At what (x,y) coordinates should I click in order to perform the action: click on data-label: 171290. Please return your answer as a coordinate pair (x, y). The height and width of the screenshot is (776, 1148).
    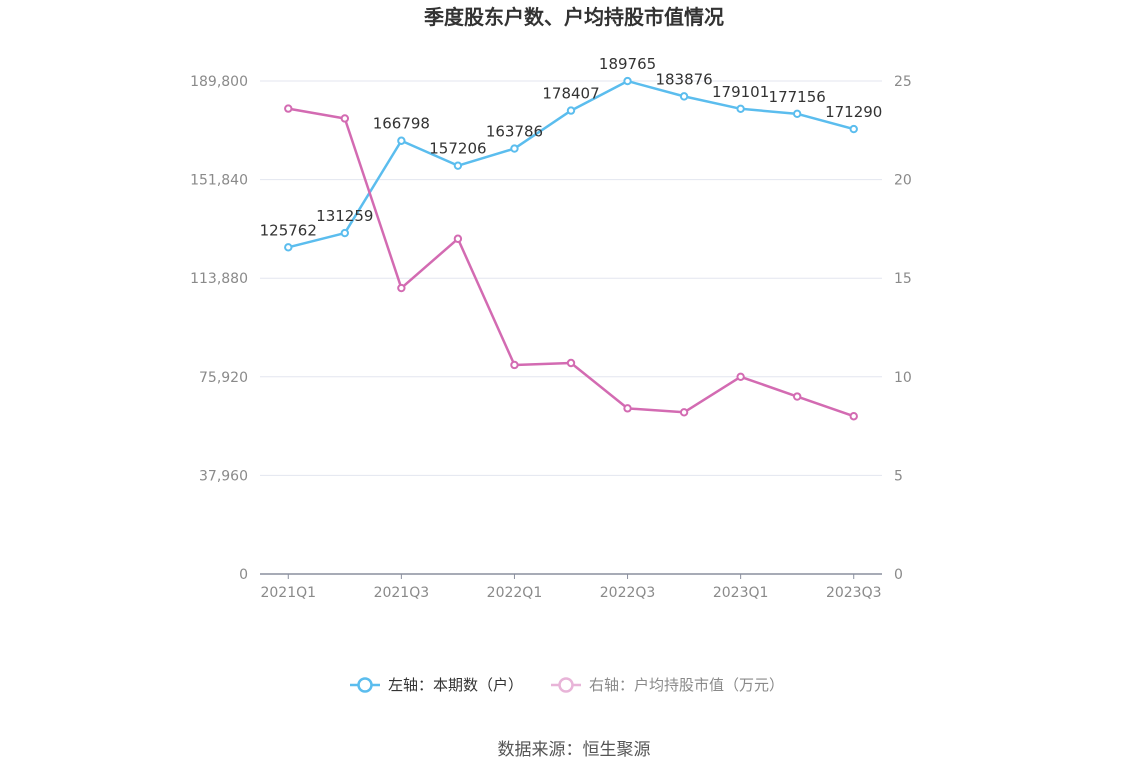
    Looking at the image, I should click on (853, 112).